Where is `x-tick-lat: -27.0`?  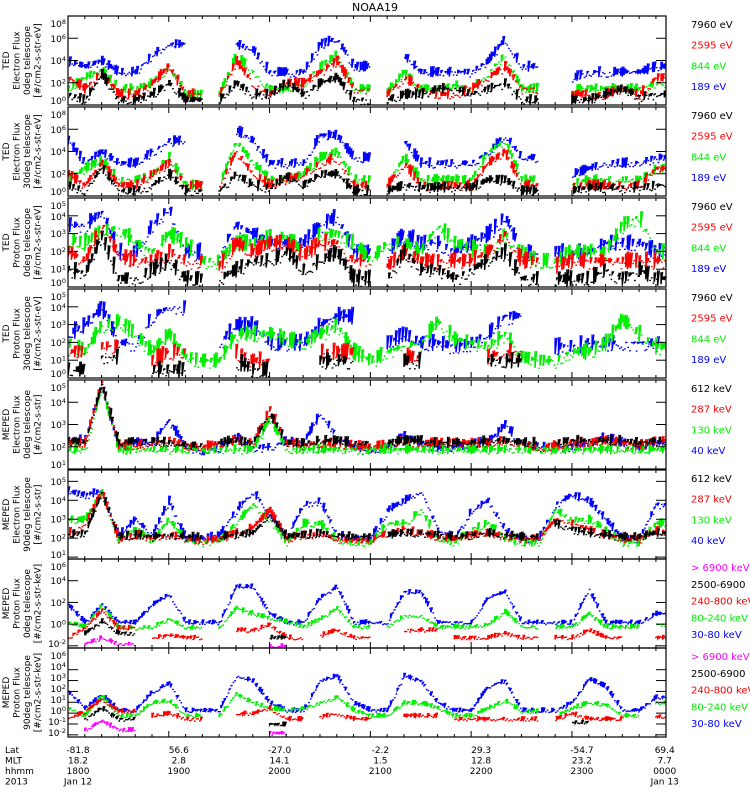
x-tick-lat: -27.0 is located at coordinates (280, 751).